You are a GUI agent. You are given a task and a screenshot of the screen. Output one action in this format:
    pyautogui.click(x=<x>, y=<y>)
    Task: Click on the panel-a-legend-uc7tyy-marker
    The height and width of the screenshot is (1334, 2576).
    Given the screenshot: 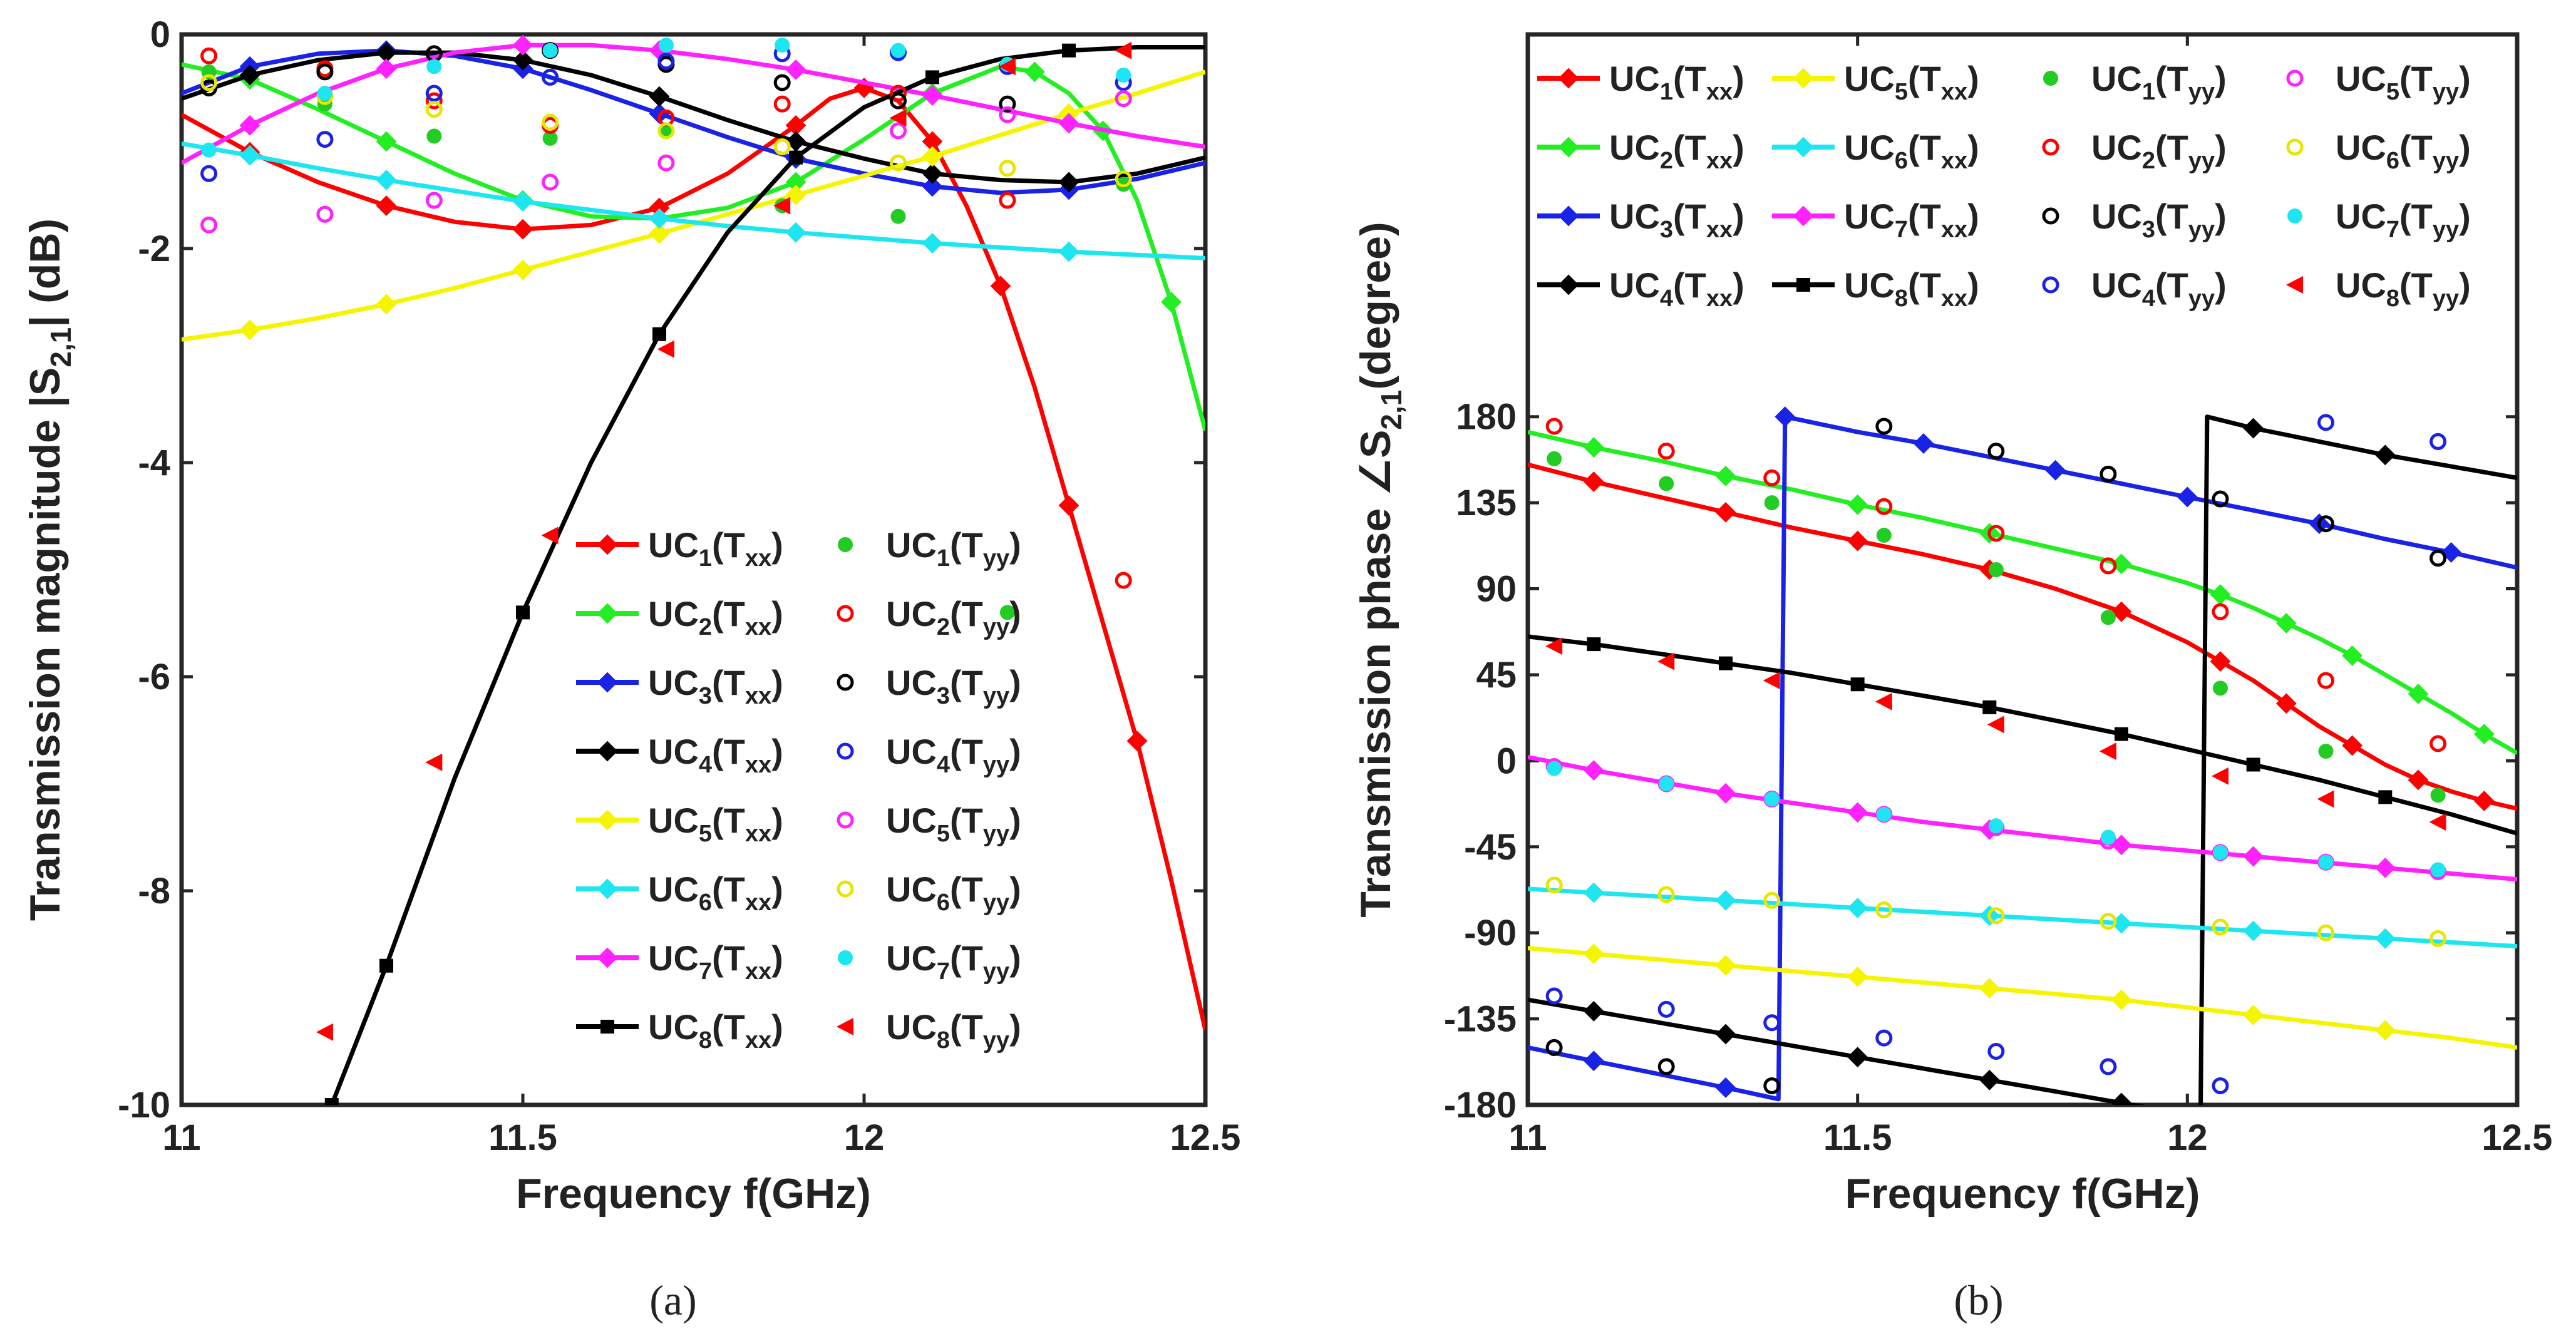 What is the action you would take?
    pyautogui.click(x=845, y=958)
    